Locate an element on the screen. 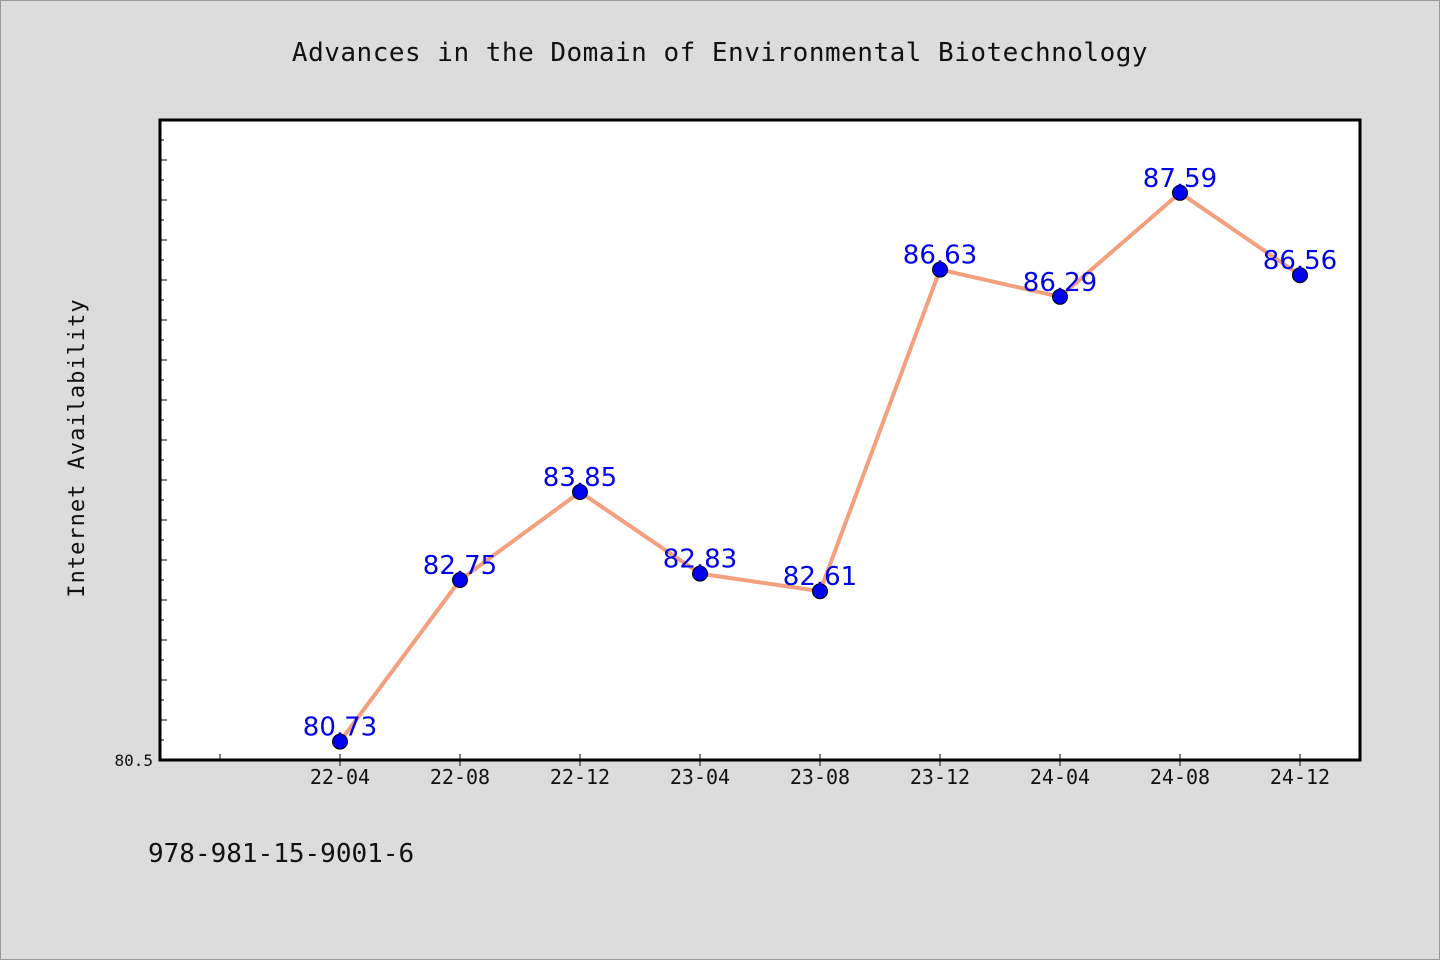  data-label: 83.85 is located at coordinates (580, 478).